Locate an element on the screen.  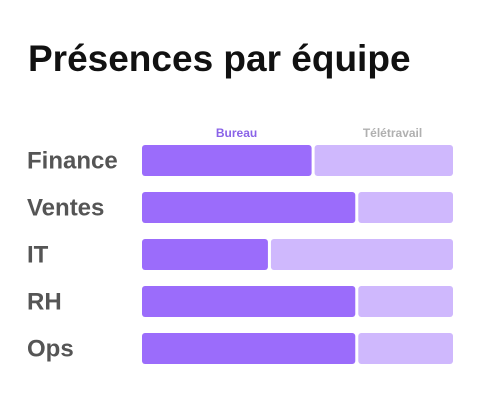
bar-finance-bureau is located at coordinates (227, 160).